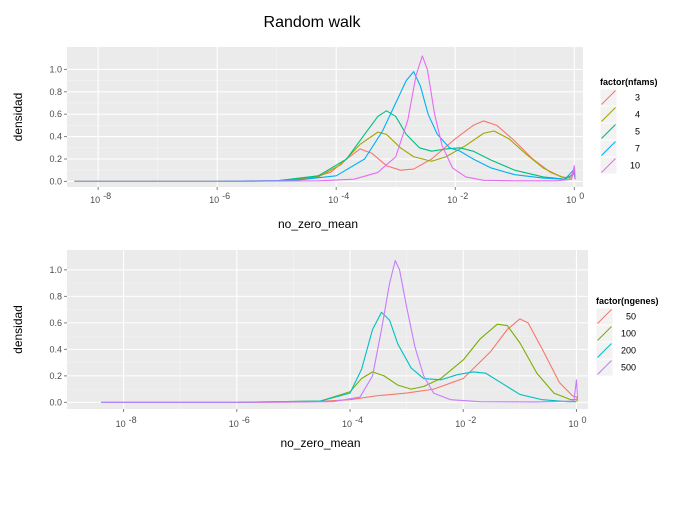  What do you see at coordinates (635, 166) in the screenshot?
I see `legend-label-10: 10` at bounding box center [635, 166].